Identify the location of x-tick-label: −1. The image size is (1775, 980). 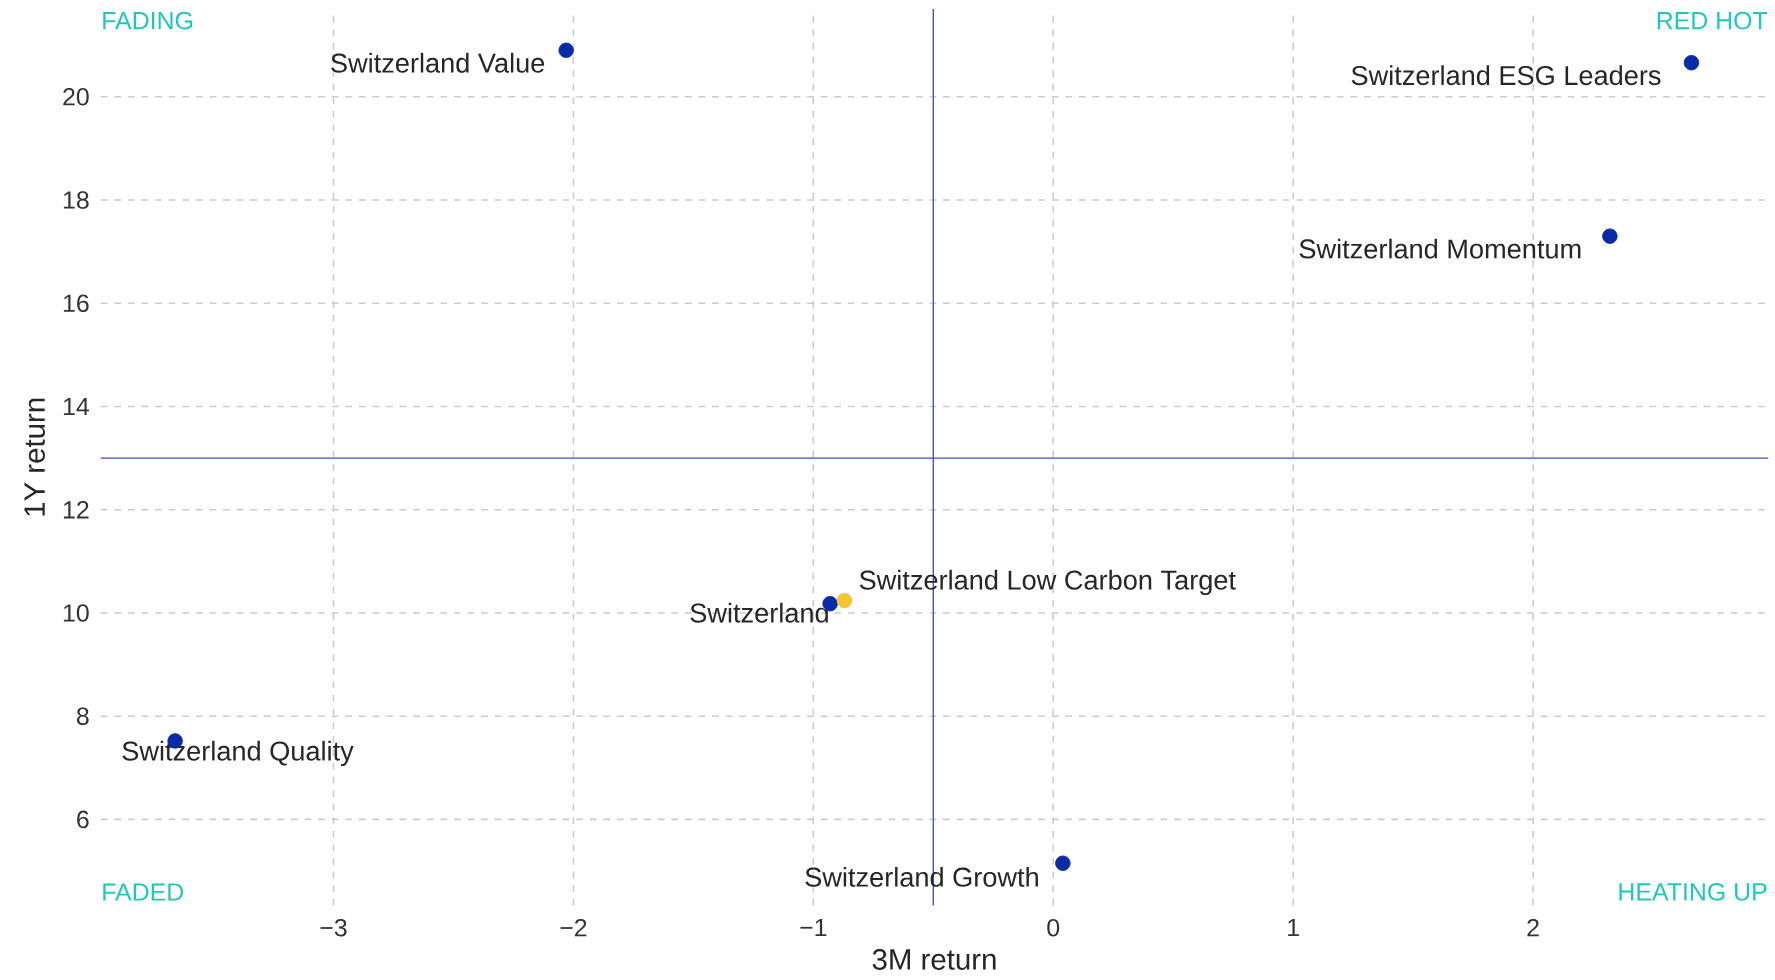
(813, 927).